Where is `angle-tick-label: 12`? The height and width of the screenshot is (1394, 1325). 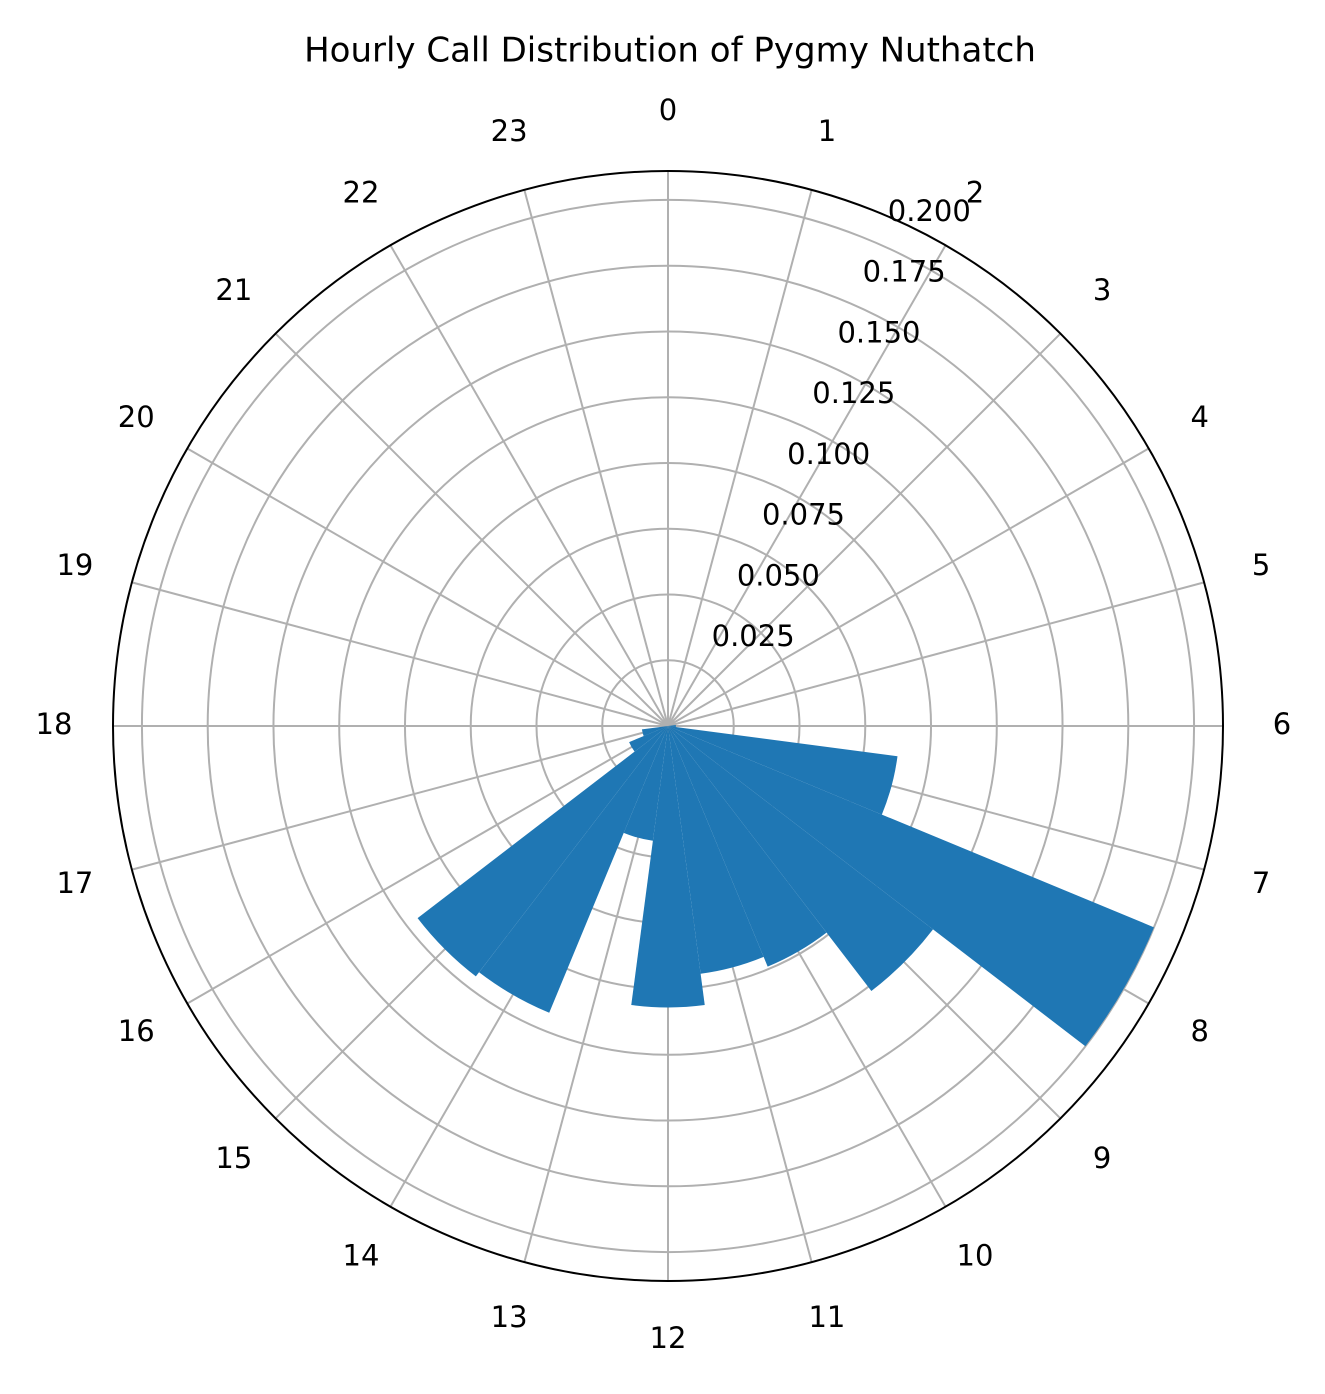
angle-tick-label: 12 is located at coordinates (668, 1338).